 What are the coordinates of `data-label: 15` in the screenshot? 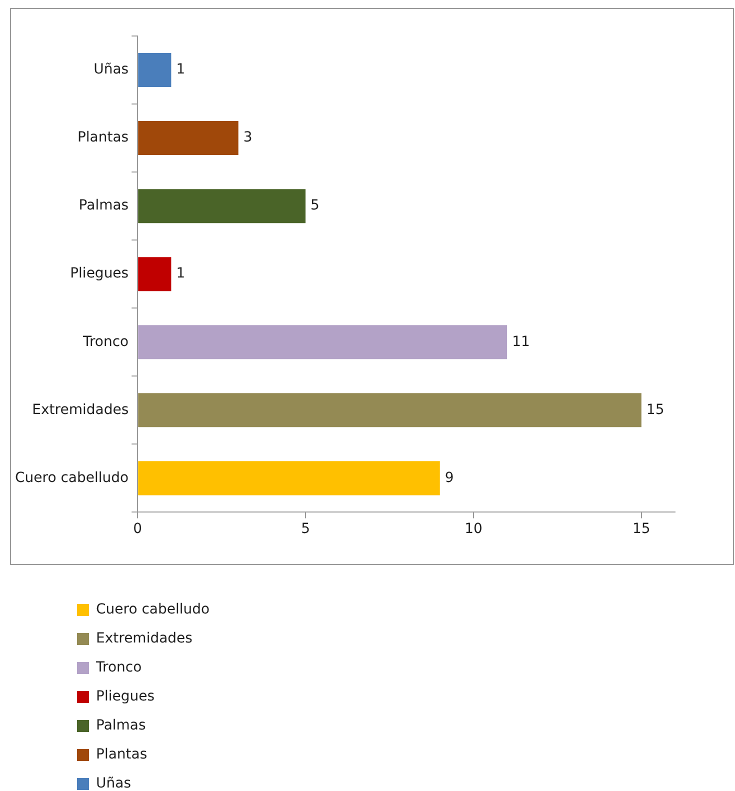 It's located at (655, 410).